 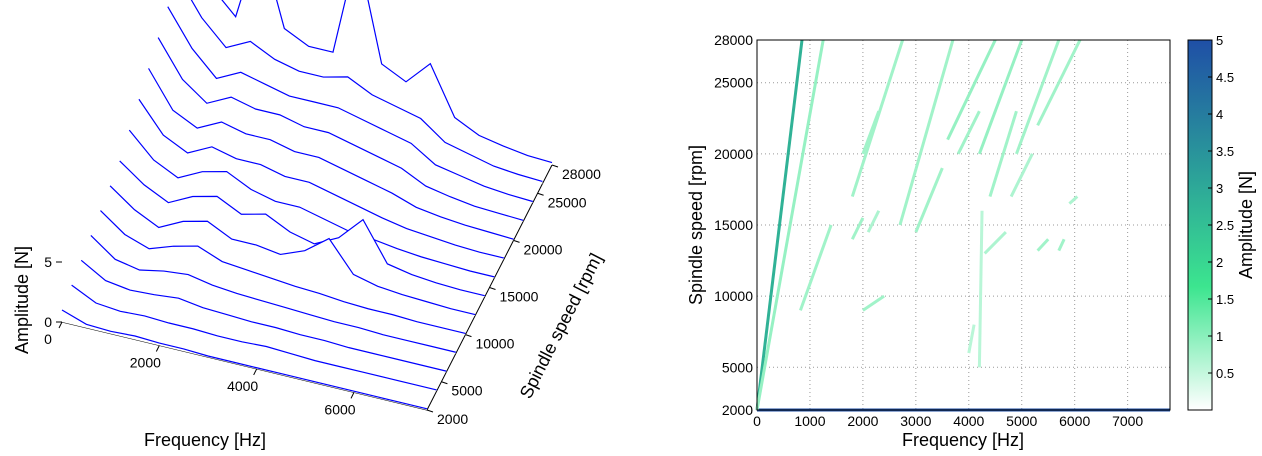 I want to click on x-tick-label: 1000, so click(x=809, y=421).